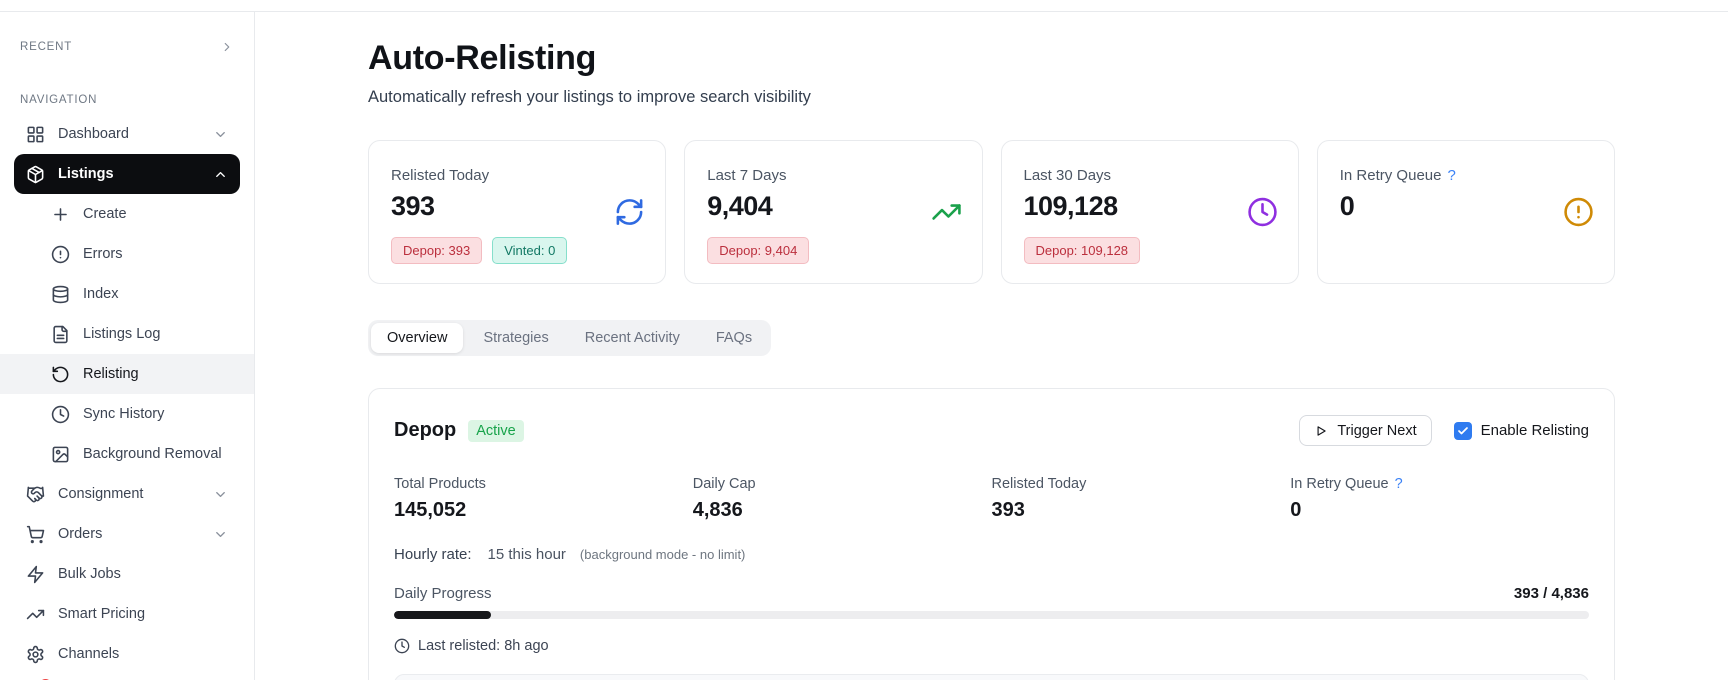 This screenshot has width=1728, height=680. What do you see at coordinates (35, 134) in the screenshot?
I see `dashboard-grid-icon` at bounding box center [35, 134].